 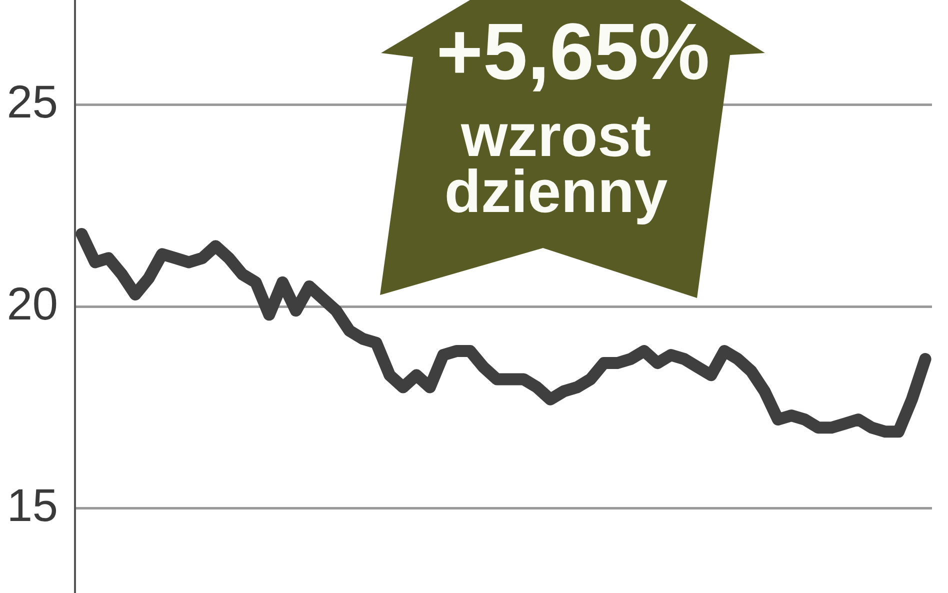 I want to click on y-tick-label: 20, so click(x=32, y=303).